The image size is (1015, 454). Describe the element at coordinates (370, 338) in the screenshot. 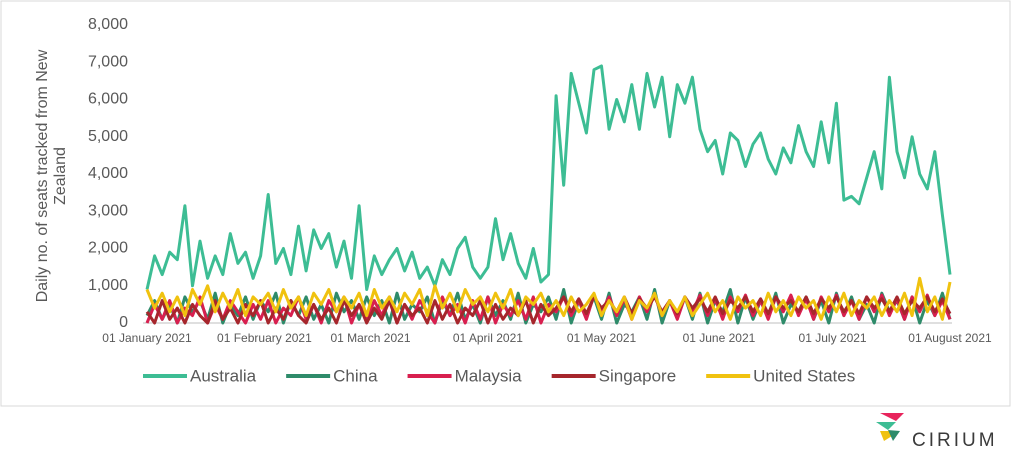

I see `x-tick-label: 01 March 2021` at that location.